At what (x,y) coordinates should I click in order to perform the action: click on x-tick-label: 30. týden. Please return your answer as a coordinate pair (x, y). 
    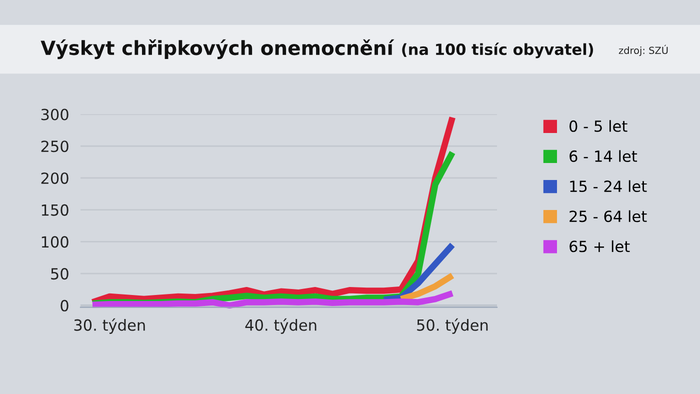
    Looking at the image, I should click on (109, 326).